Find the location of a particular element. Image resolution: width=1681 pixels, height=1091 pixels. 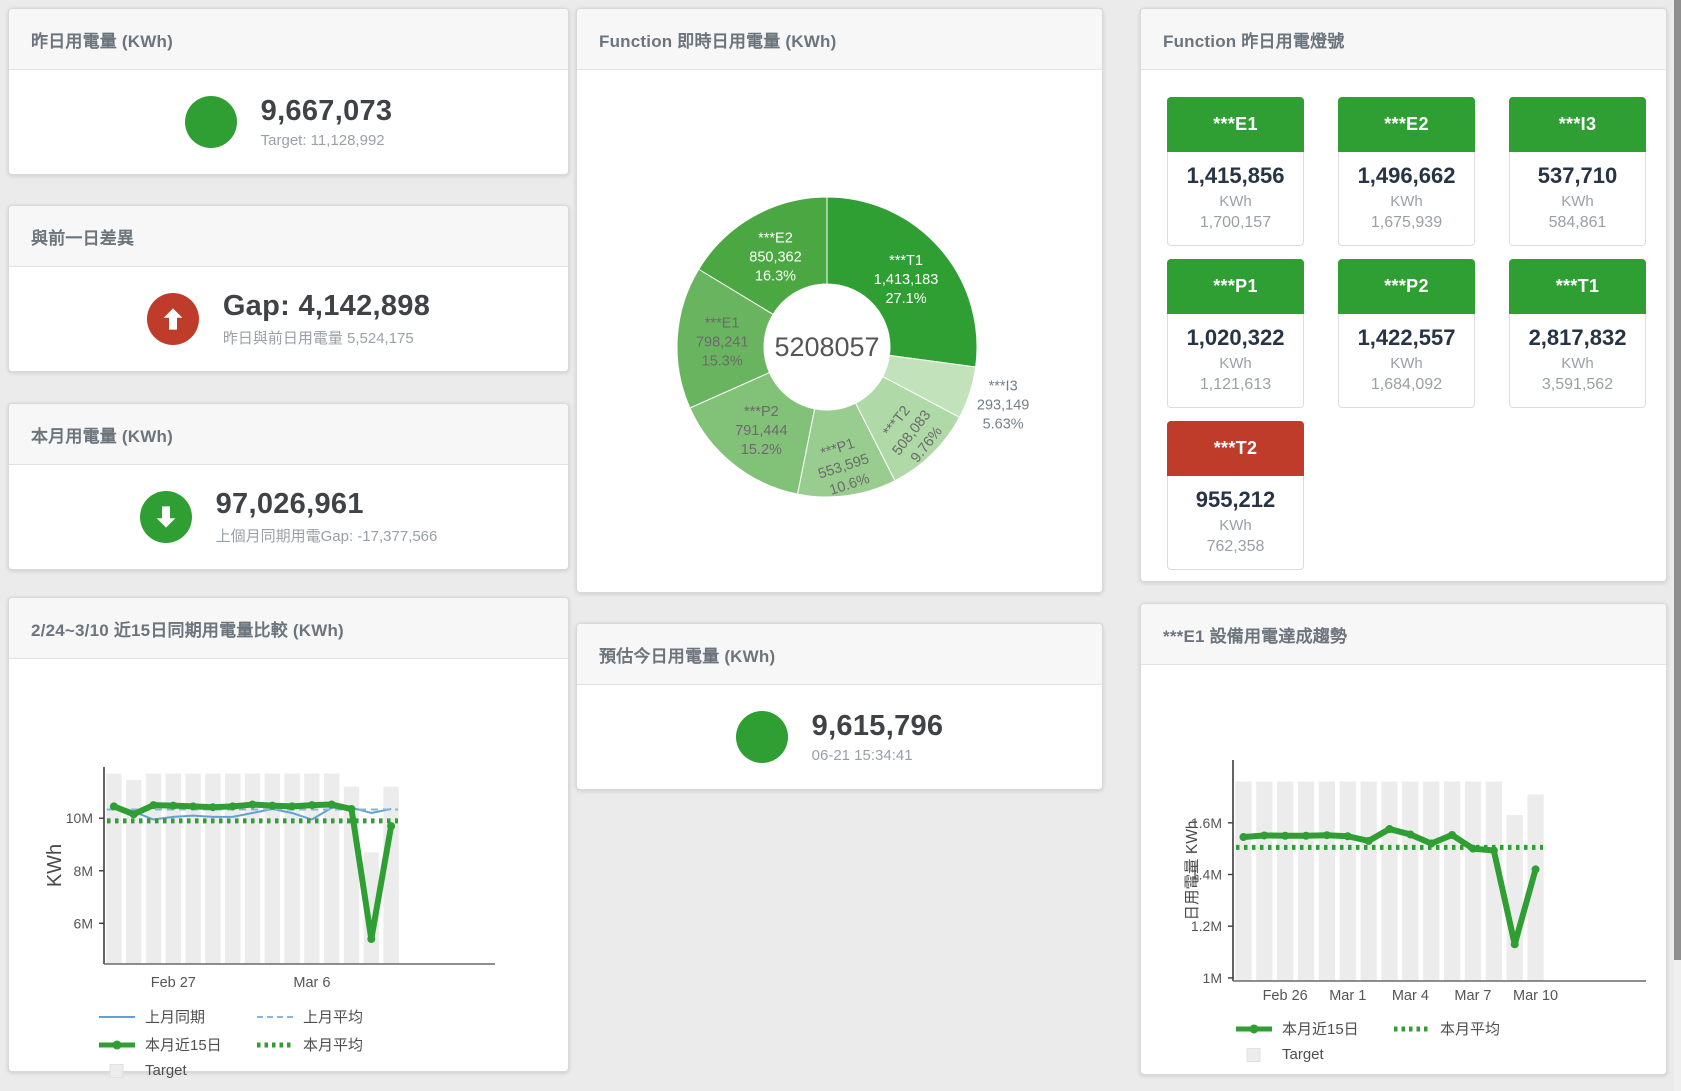

x-tick-label: Feb 26 is located at coordinates (1285, 996).